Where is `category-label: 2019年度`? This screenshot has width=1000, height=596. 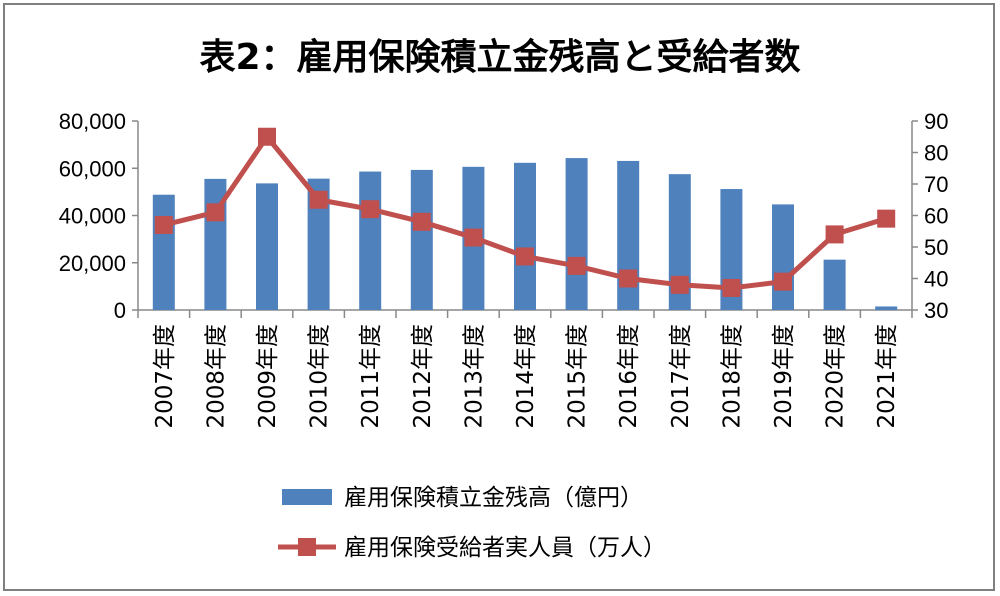
category-label: 2019年度 is located at coordinates (784, 376).